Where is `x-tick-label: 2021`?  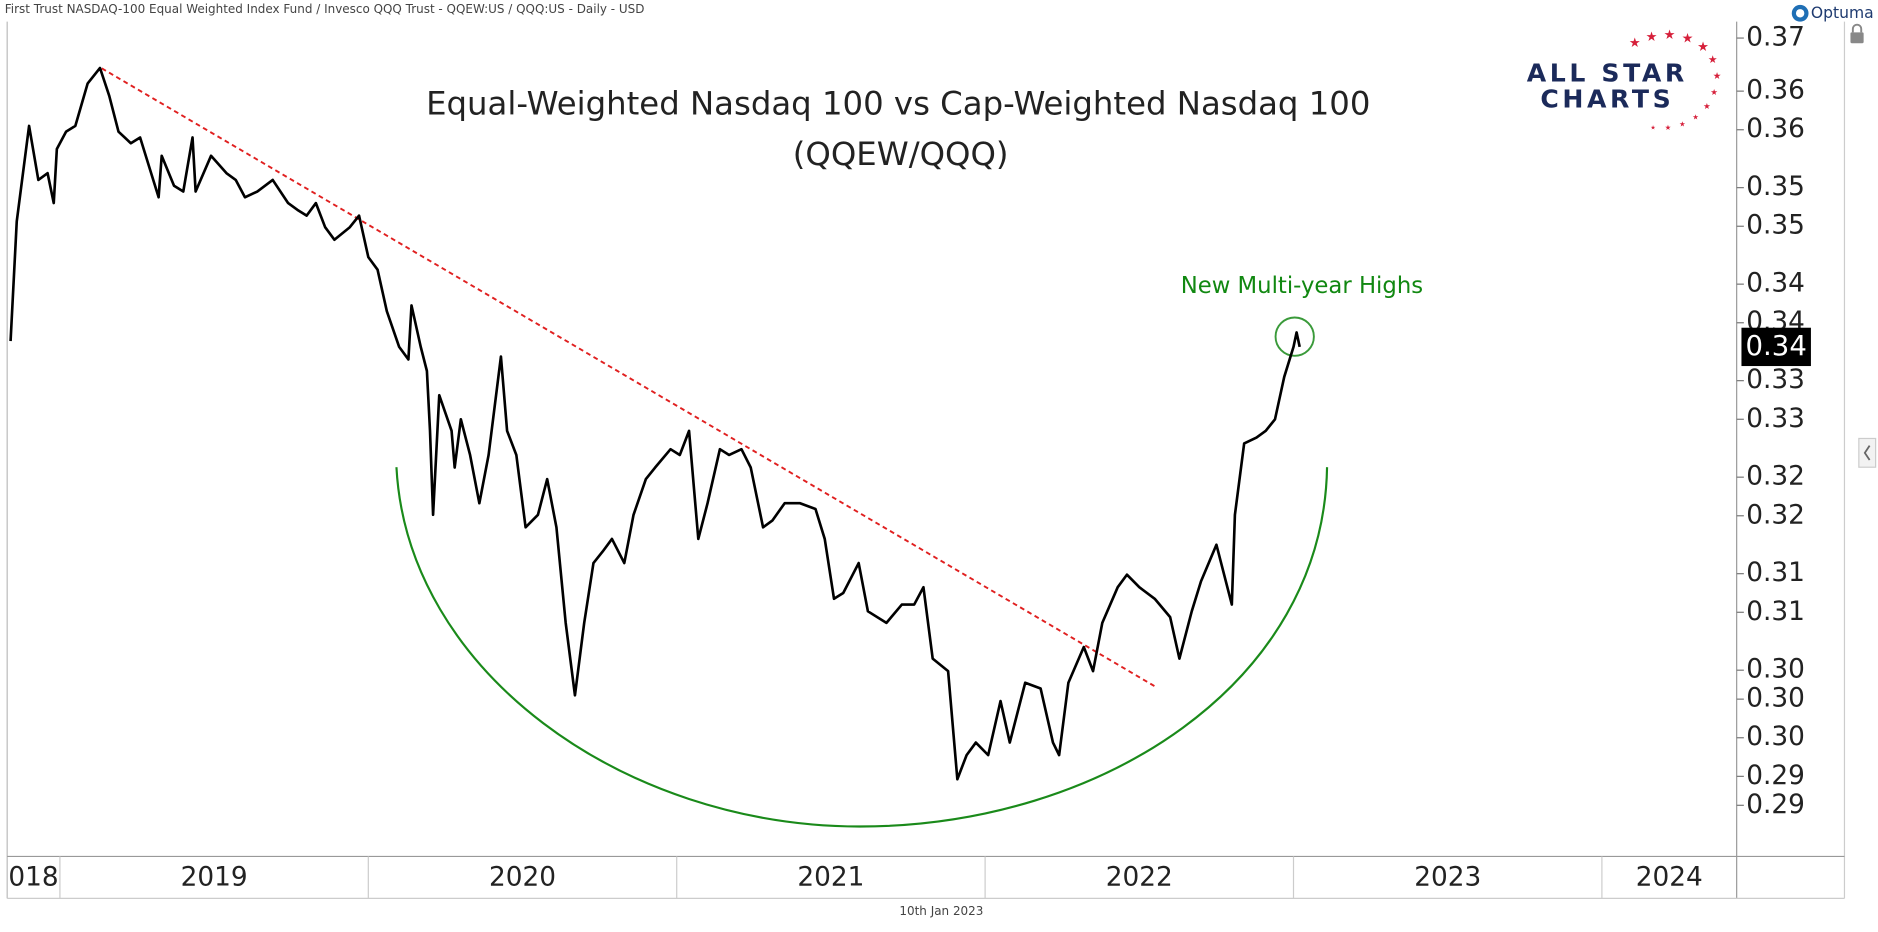 x-tick-label: 2021 is located at coordinates (830, 878).